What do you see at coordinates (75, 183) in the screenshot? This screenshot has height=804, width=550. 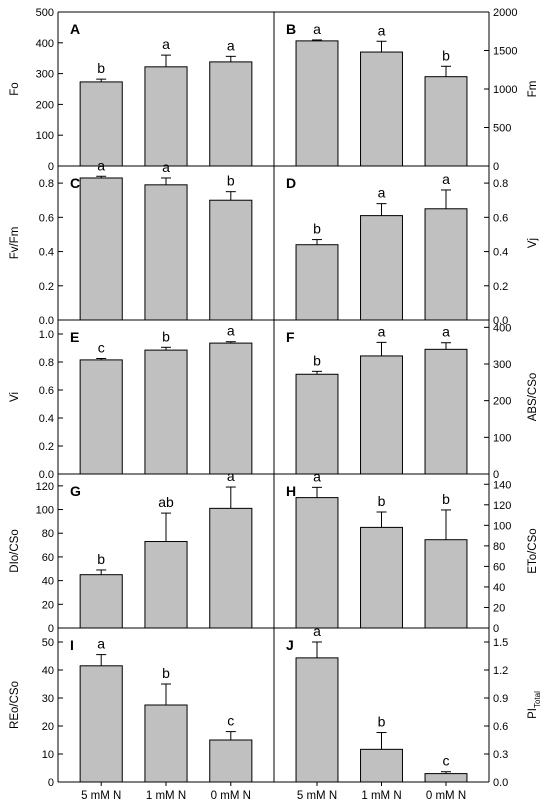 I see `panel-letter: C` at bounding box center [75, 183].